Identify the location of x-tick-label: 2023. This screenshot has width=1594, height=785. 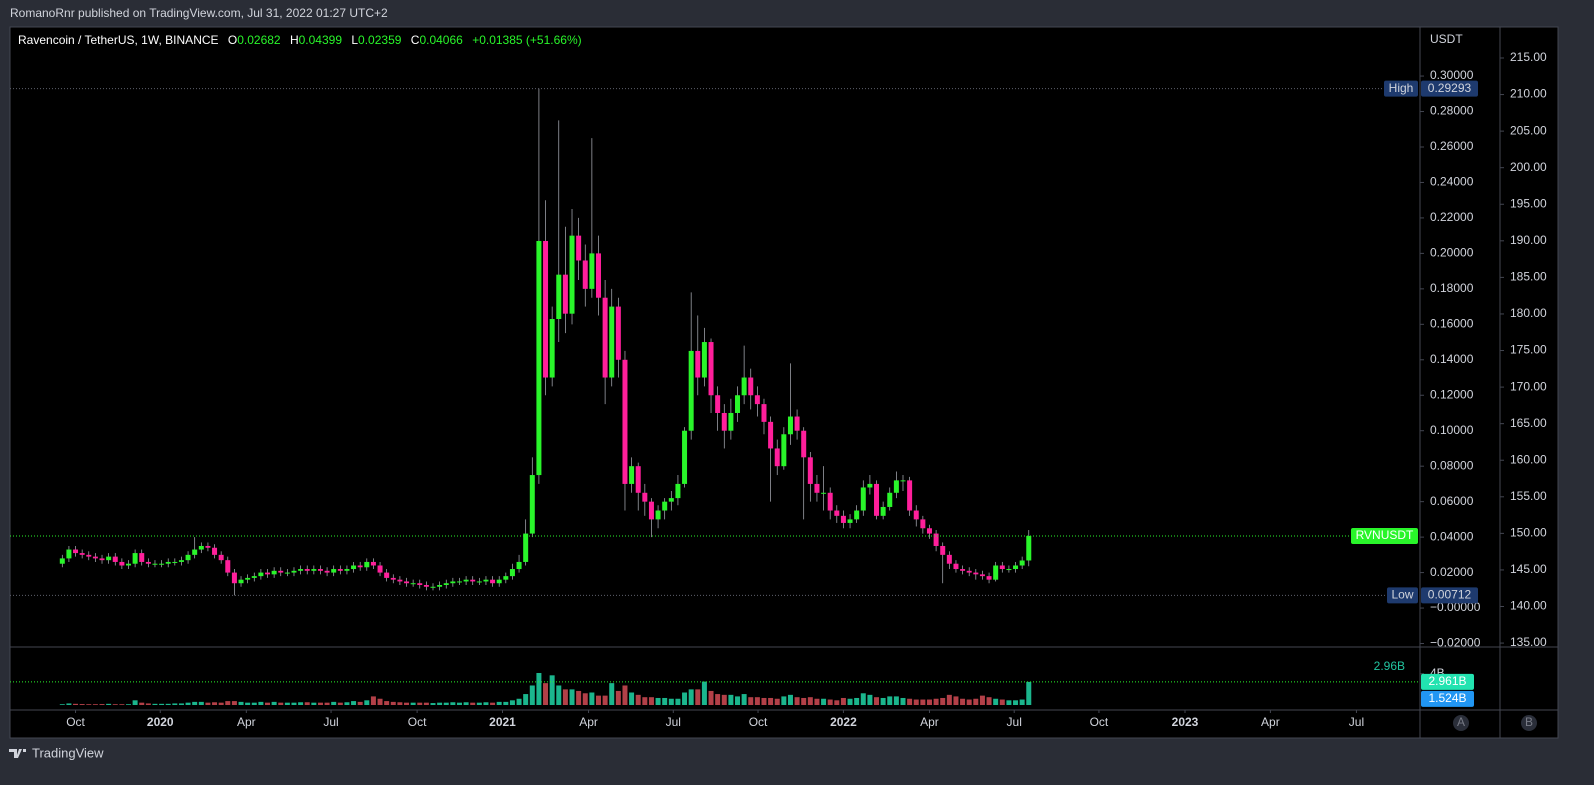
(1185, 722).